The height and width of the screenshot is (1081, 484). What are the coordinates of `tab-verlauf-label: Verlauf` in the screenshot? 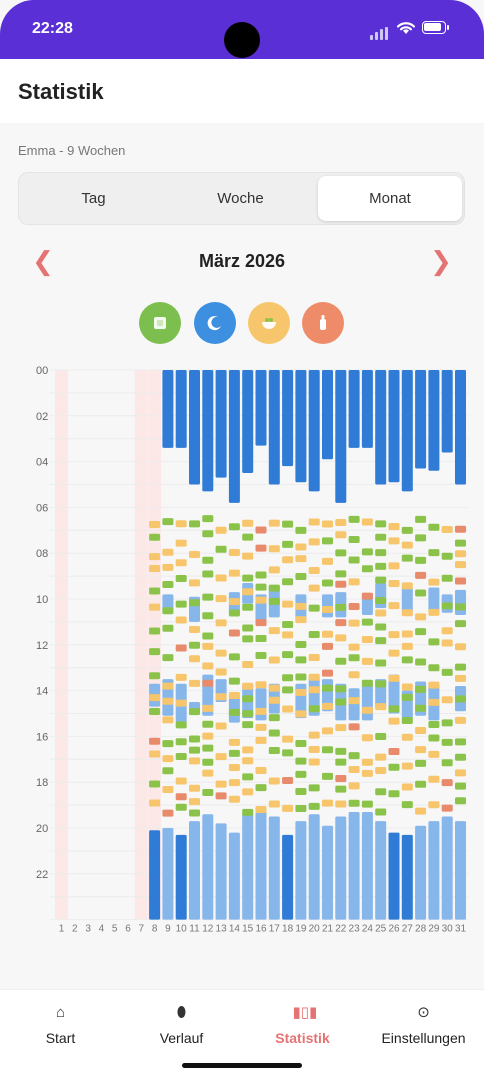 It's located at (181, 1038).